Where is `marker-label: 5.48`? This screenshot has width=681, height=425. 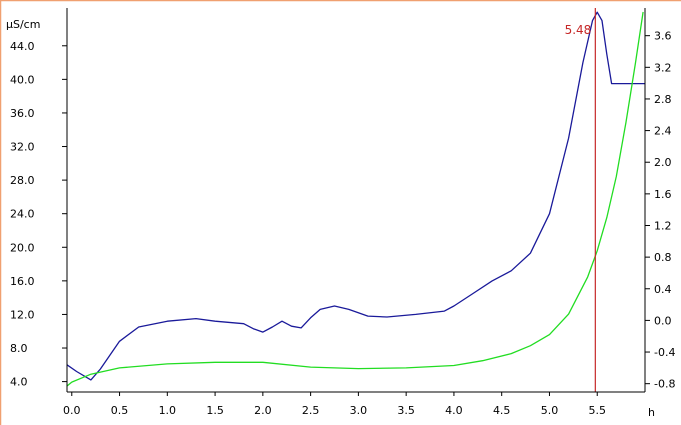
marker-label: 5.48 is located at coordinates (578, 30).